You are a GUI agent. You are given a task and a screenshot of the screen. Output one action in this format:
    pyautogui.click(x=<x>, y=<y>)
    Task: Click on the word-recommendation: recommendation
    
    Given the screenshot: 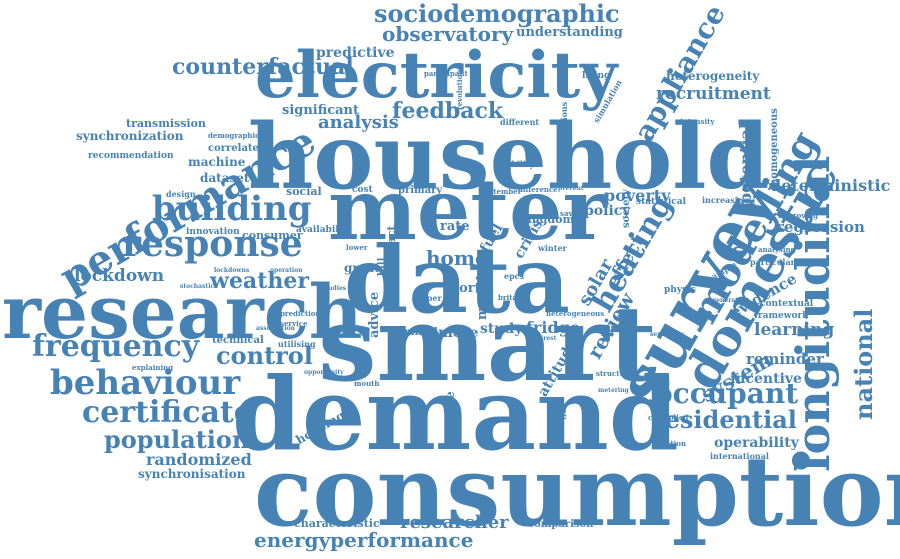 What is the action you would take?
    pyautogui.click(x=131, y=156)
    